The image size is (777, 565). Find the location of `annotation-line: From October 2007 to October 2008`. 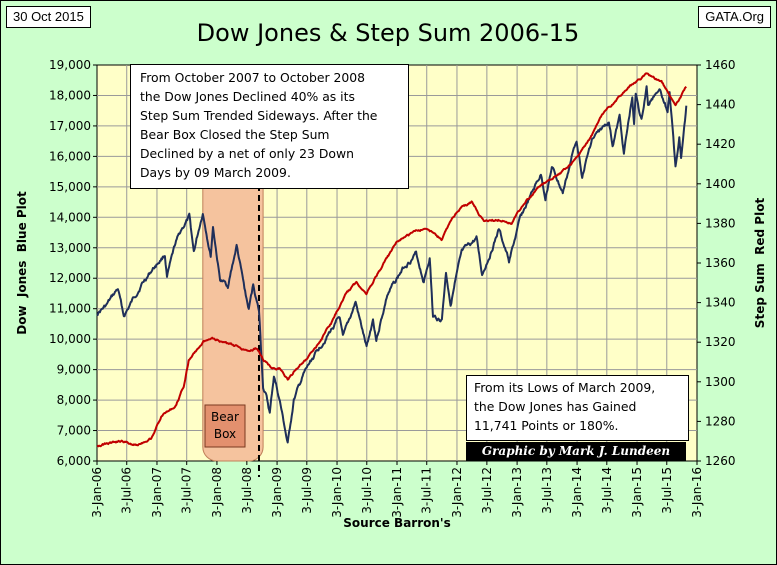

annotation-line: From October 2007 to October 2008 is located at coordinates (253, 77).